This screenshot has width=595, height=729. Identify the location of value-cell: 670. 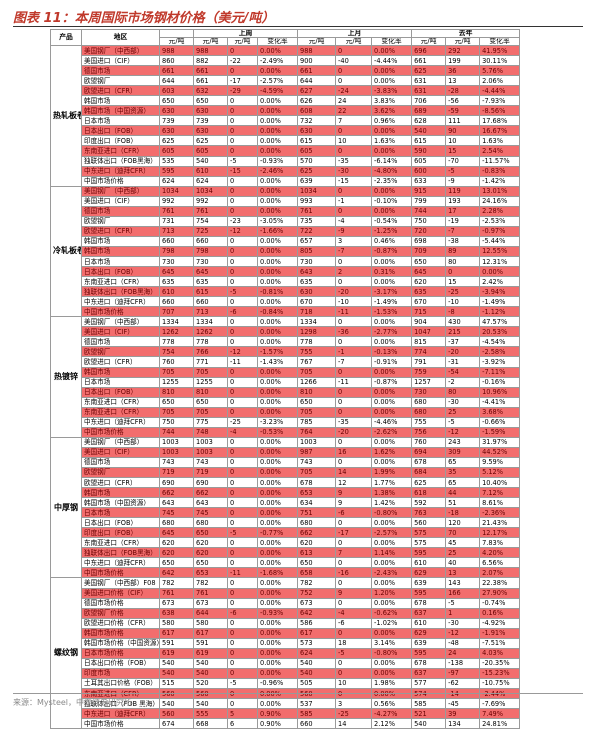
(429, 302).